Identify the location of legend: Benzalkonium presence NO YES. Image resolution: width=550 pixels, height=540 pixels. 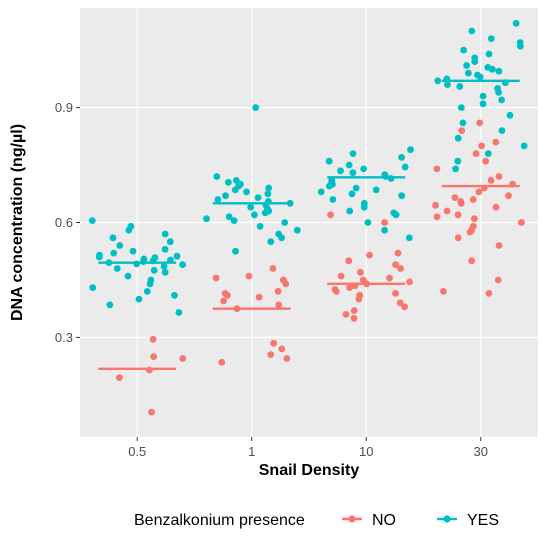
(316, 520).